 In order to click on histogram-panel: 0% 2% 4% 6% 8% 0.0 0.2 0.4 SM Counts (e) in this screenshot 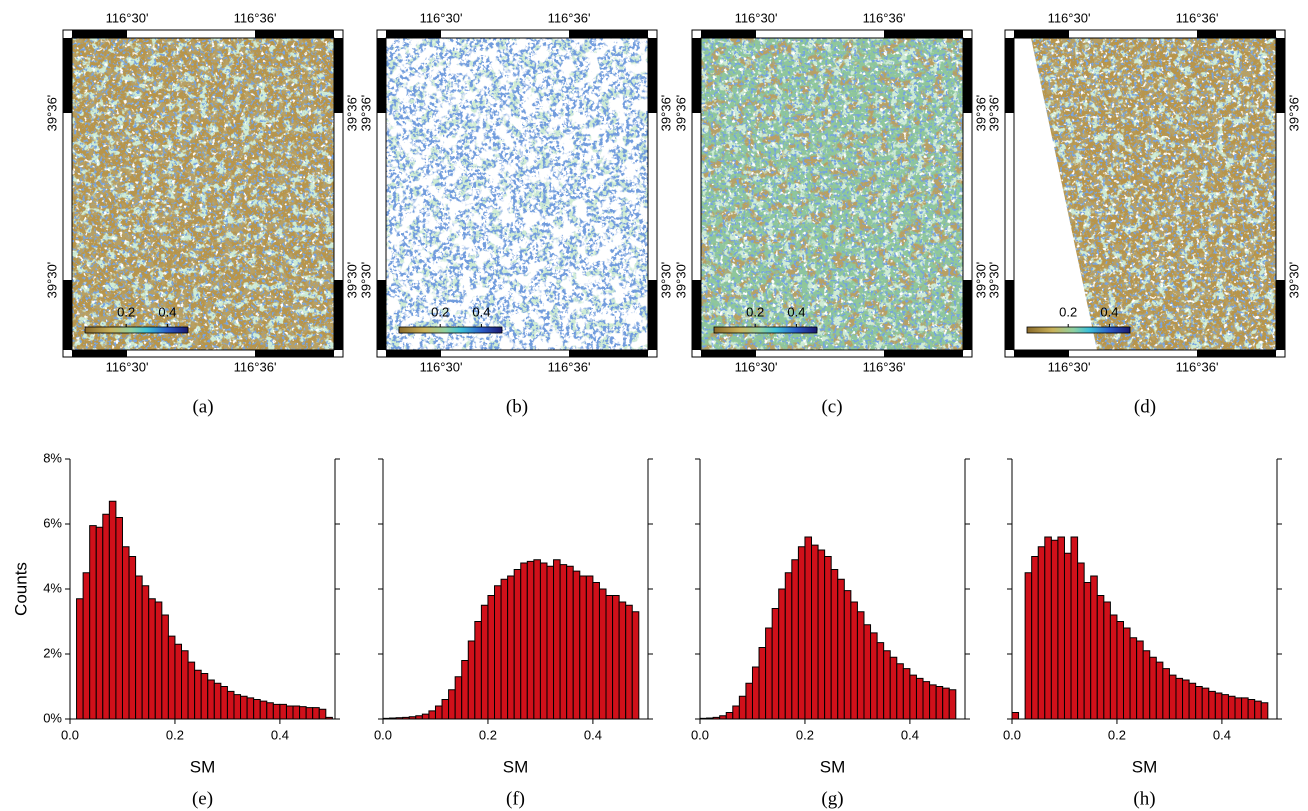, I will do `click(175, 629)`.